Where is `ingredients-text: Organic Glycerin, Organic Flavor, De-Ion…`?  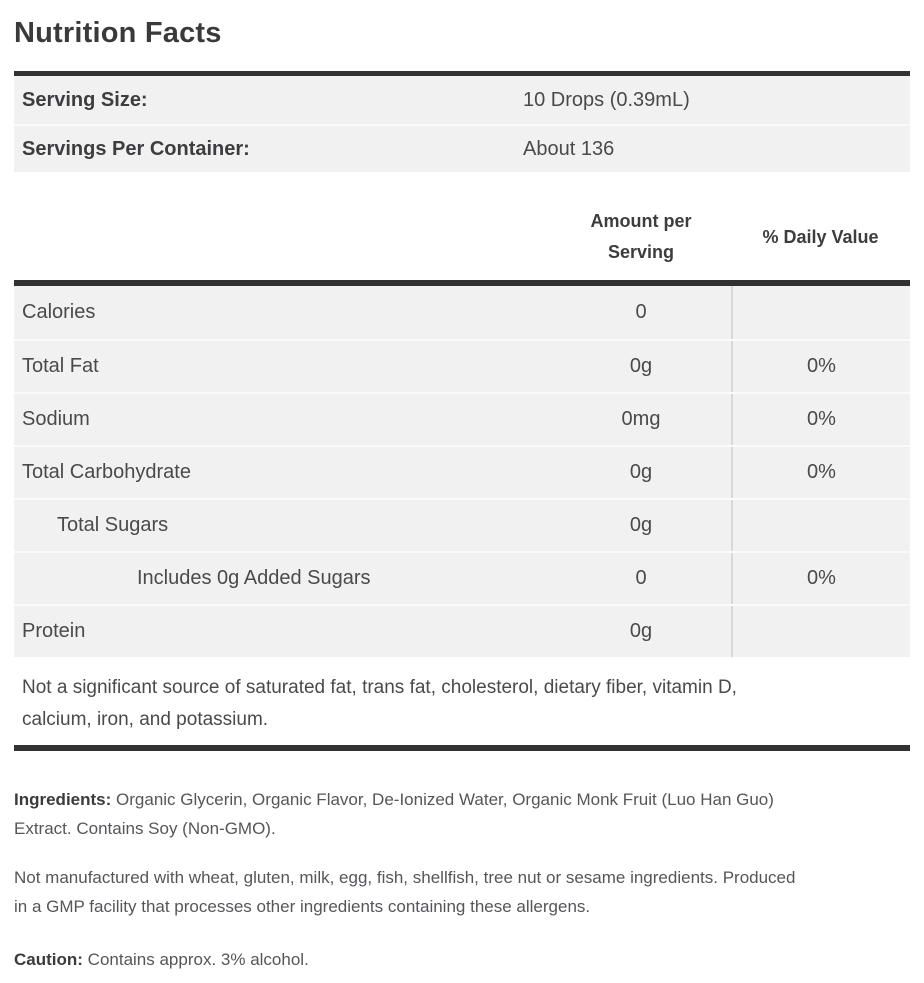
ingredients-text: Organic Glycerin, Organic Flavor, De-Ion… is located at coordinates (394, 814).